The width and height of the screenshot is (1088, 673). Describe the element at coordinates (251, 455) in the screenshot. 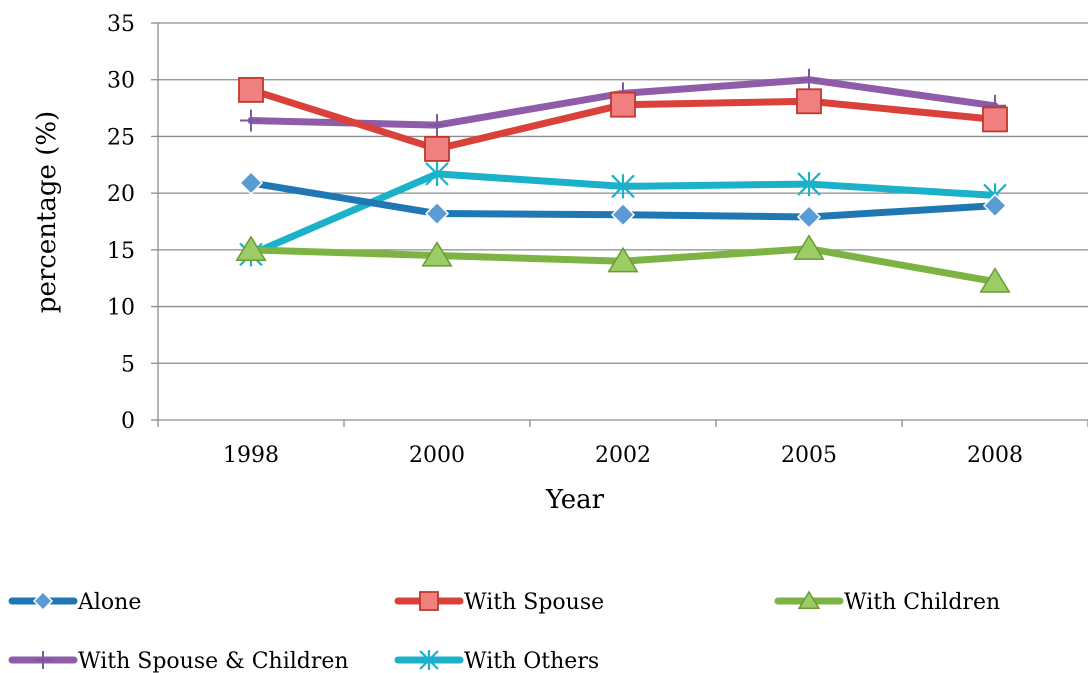

I see `x-tick-label: 1998` at that location.